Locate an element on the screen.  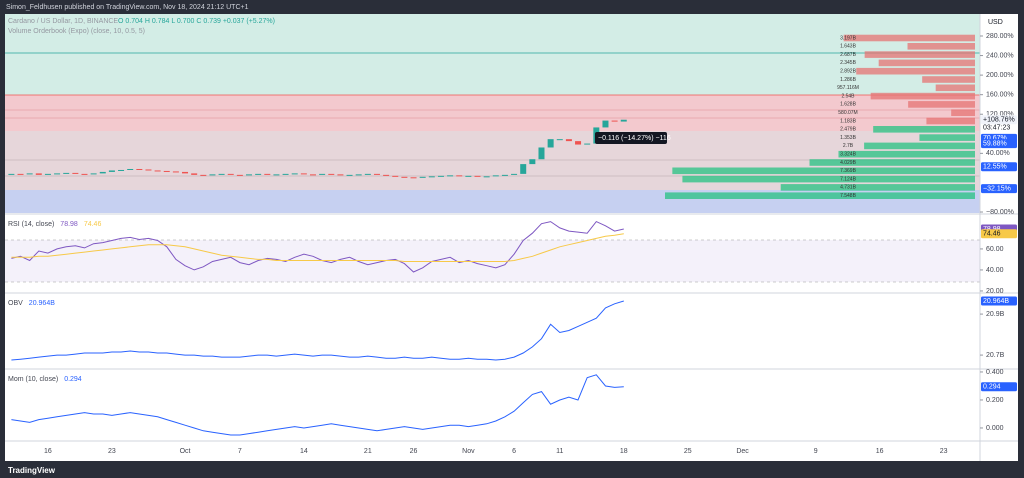
y-tick-label: 60.00 is located at coordinates (995, 249).